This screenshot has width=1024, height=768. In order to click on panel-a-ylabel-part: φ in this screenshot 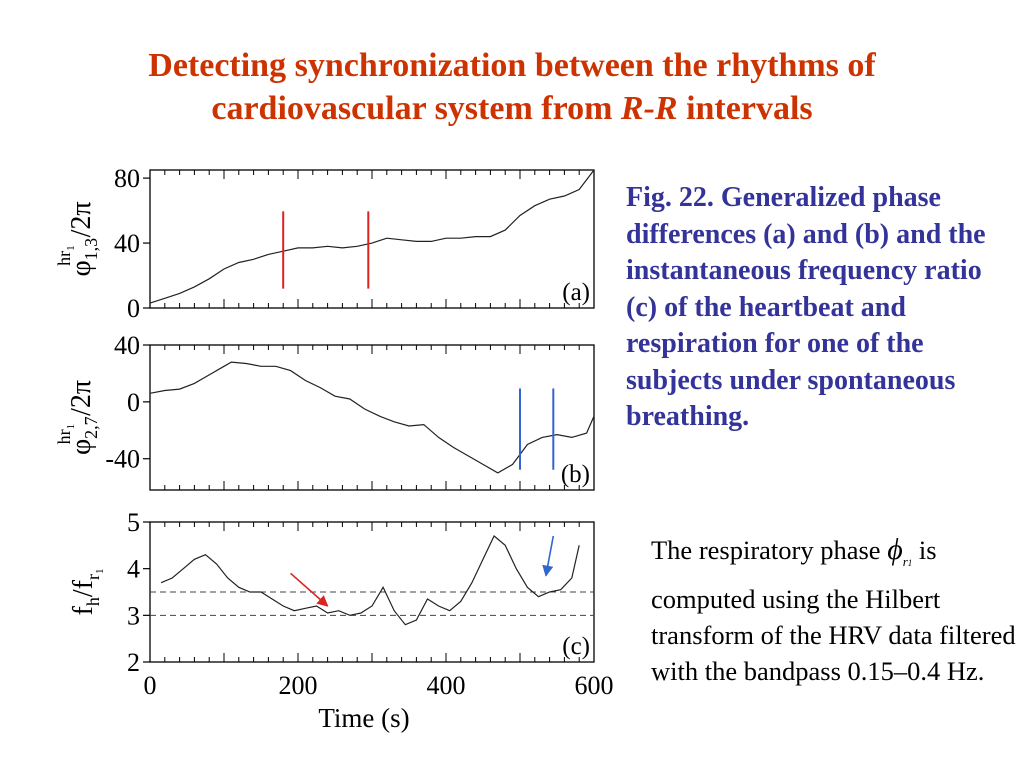, I will do `click(81, 268)`.